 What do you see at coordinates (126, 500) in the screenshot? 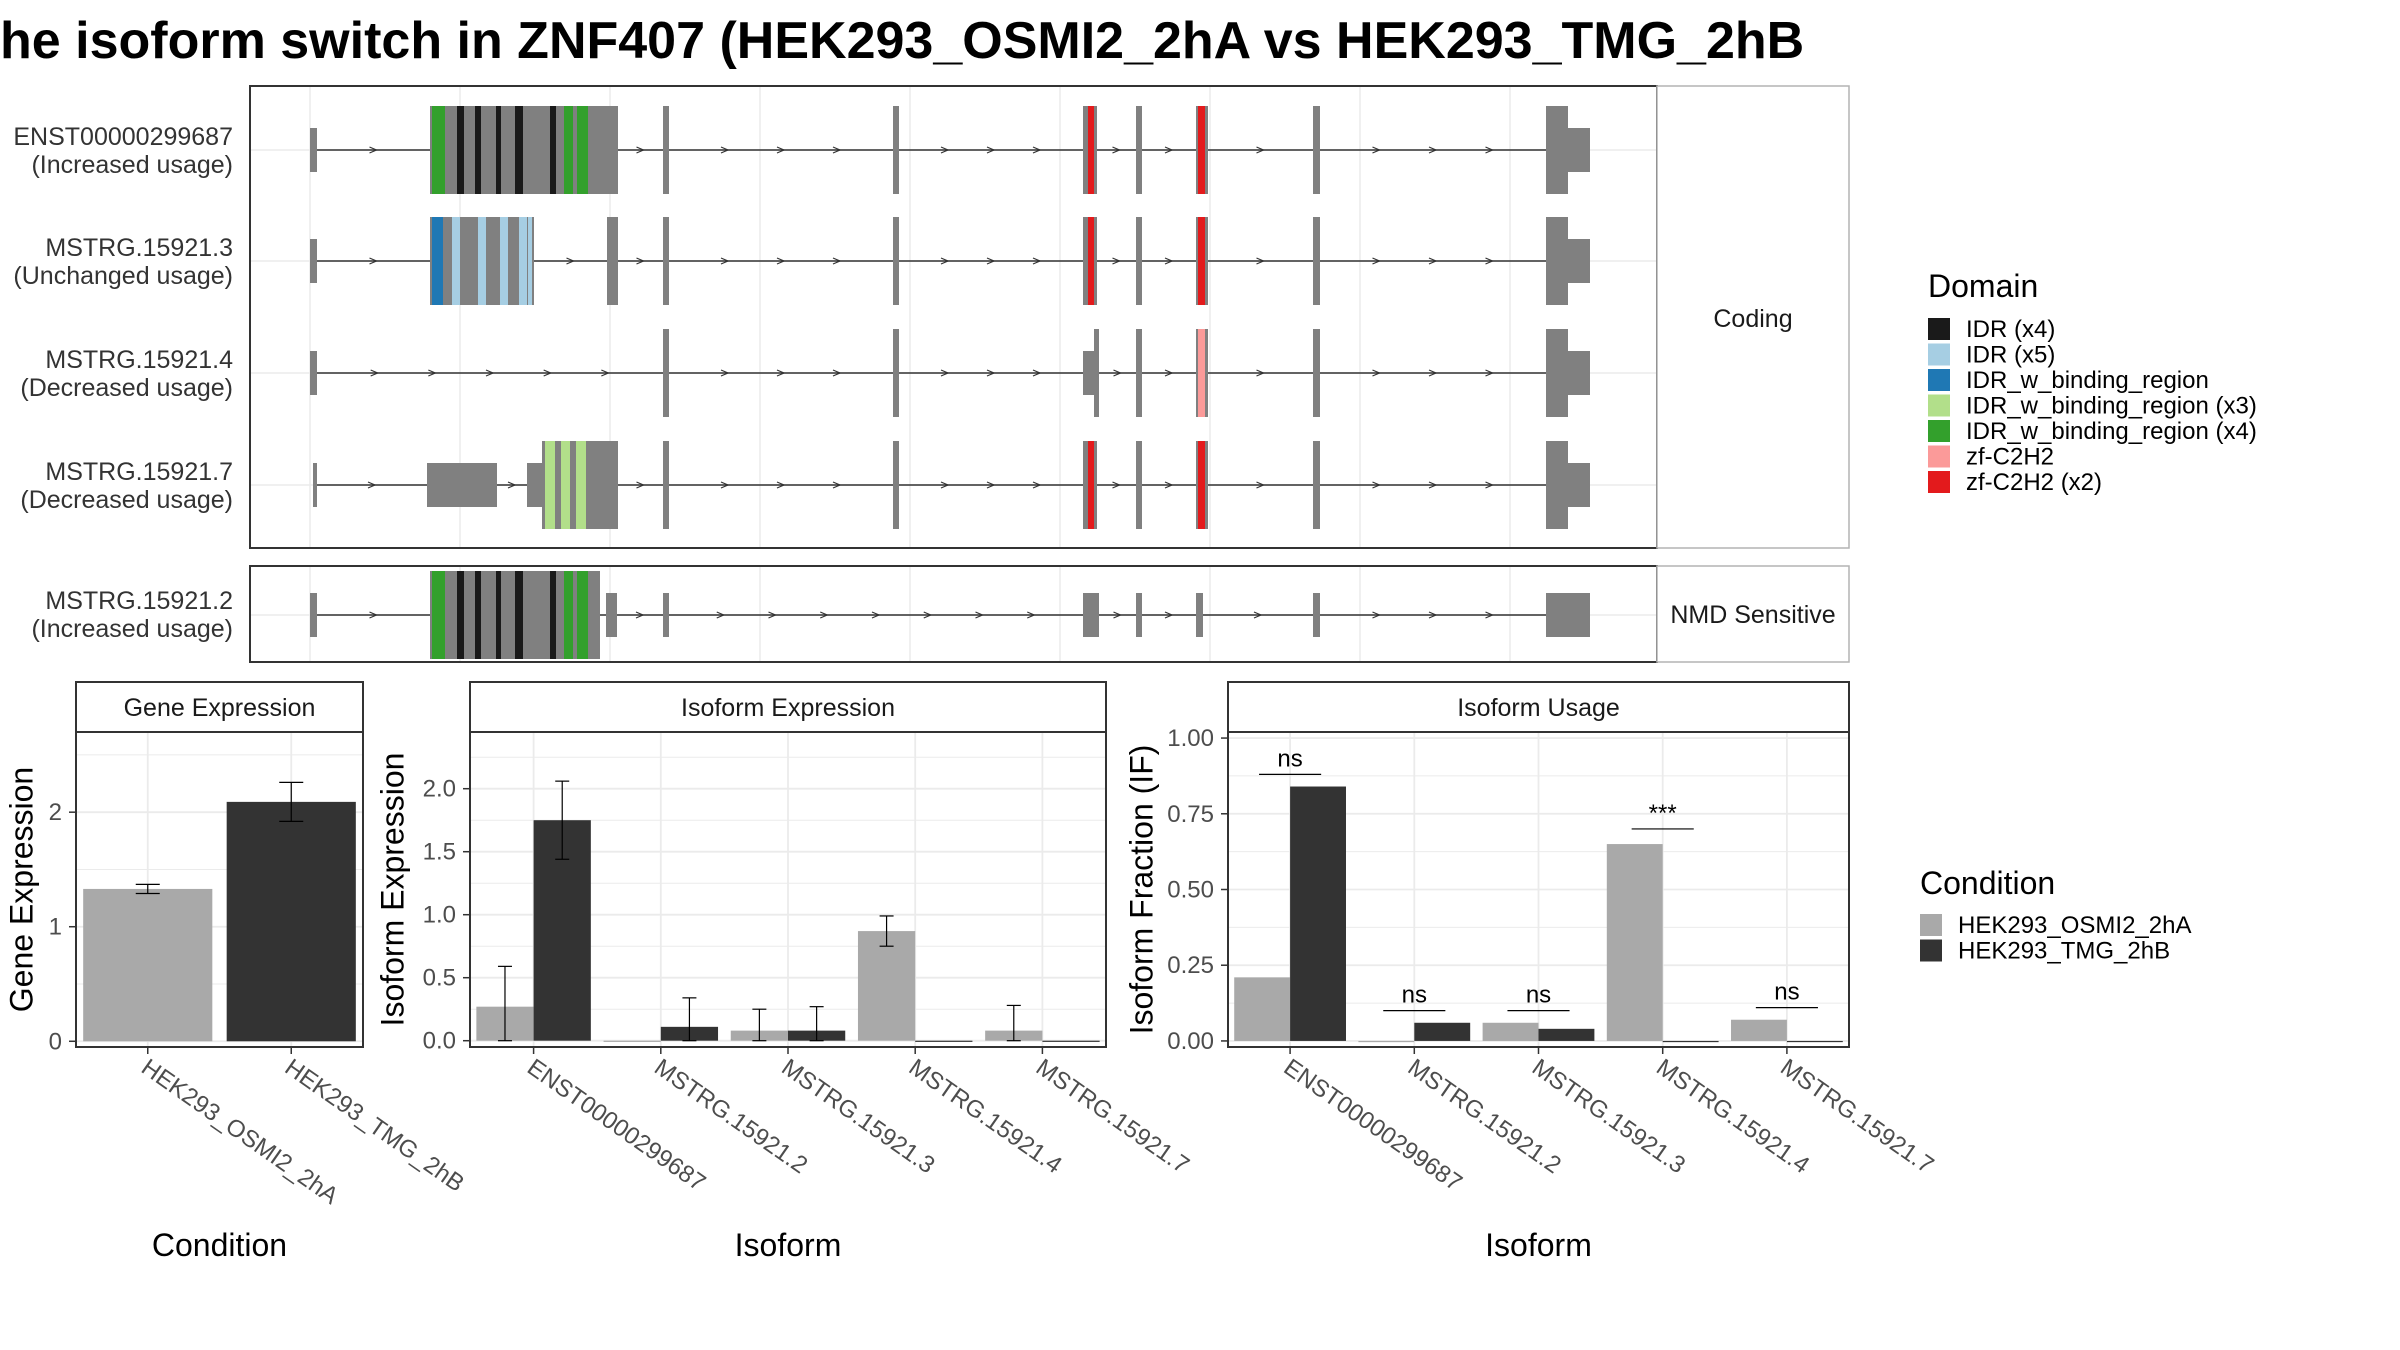
I see `transcript-status-mstrg-15921-7: (Decreased usage)` at bounding box center [126, 500].